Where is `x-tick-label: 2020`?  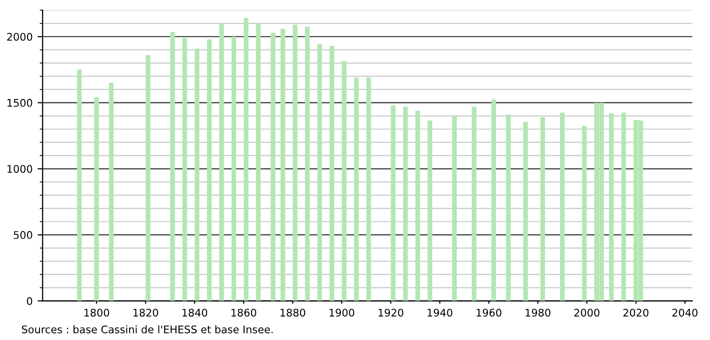 x-tick-label: 2020 is located at coordinates (635, 312).